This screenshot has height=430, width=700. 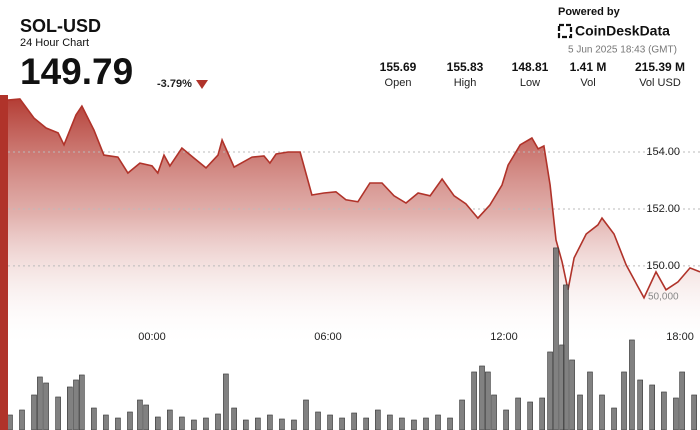 What do you see at coordinates (60, 26) in the screenshot?
I see `symbol: SOL-USD` at bounding box center [60, 26].